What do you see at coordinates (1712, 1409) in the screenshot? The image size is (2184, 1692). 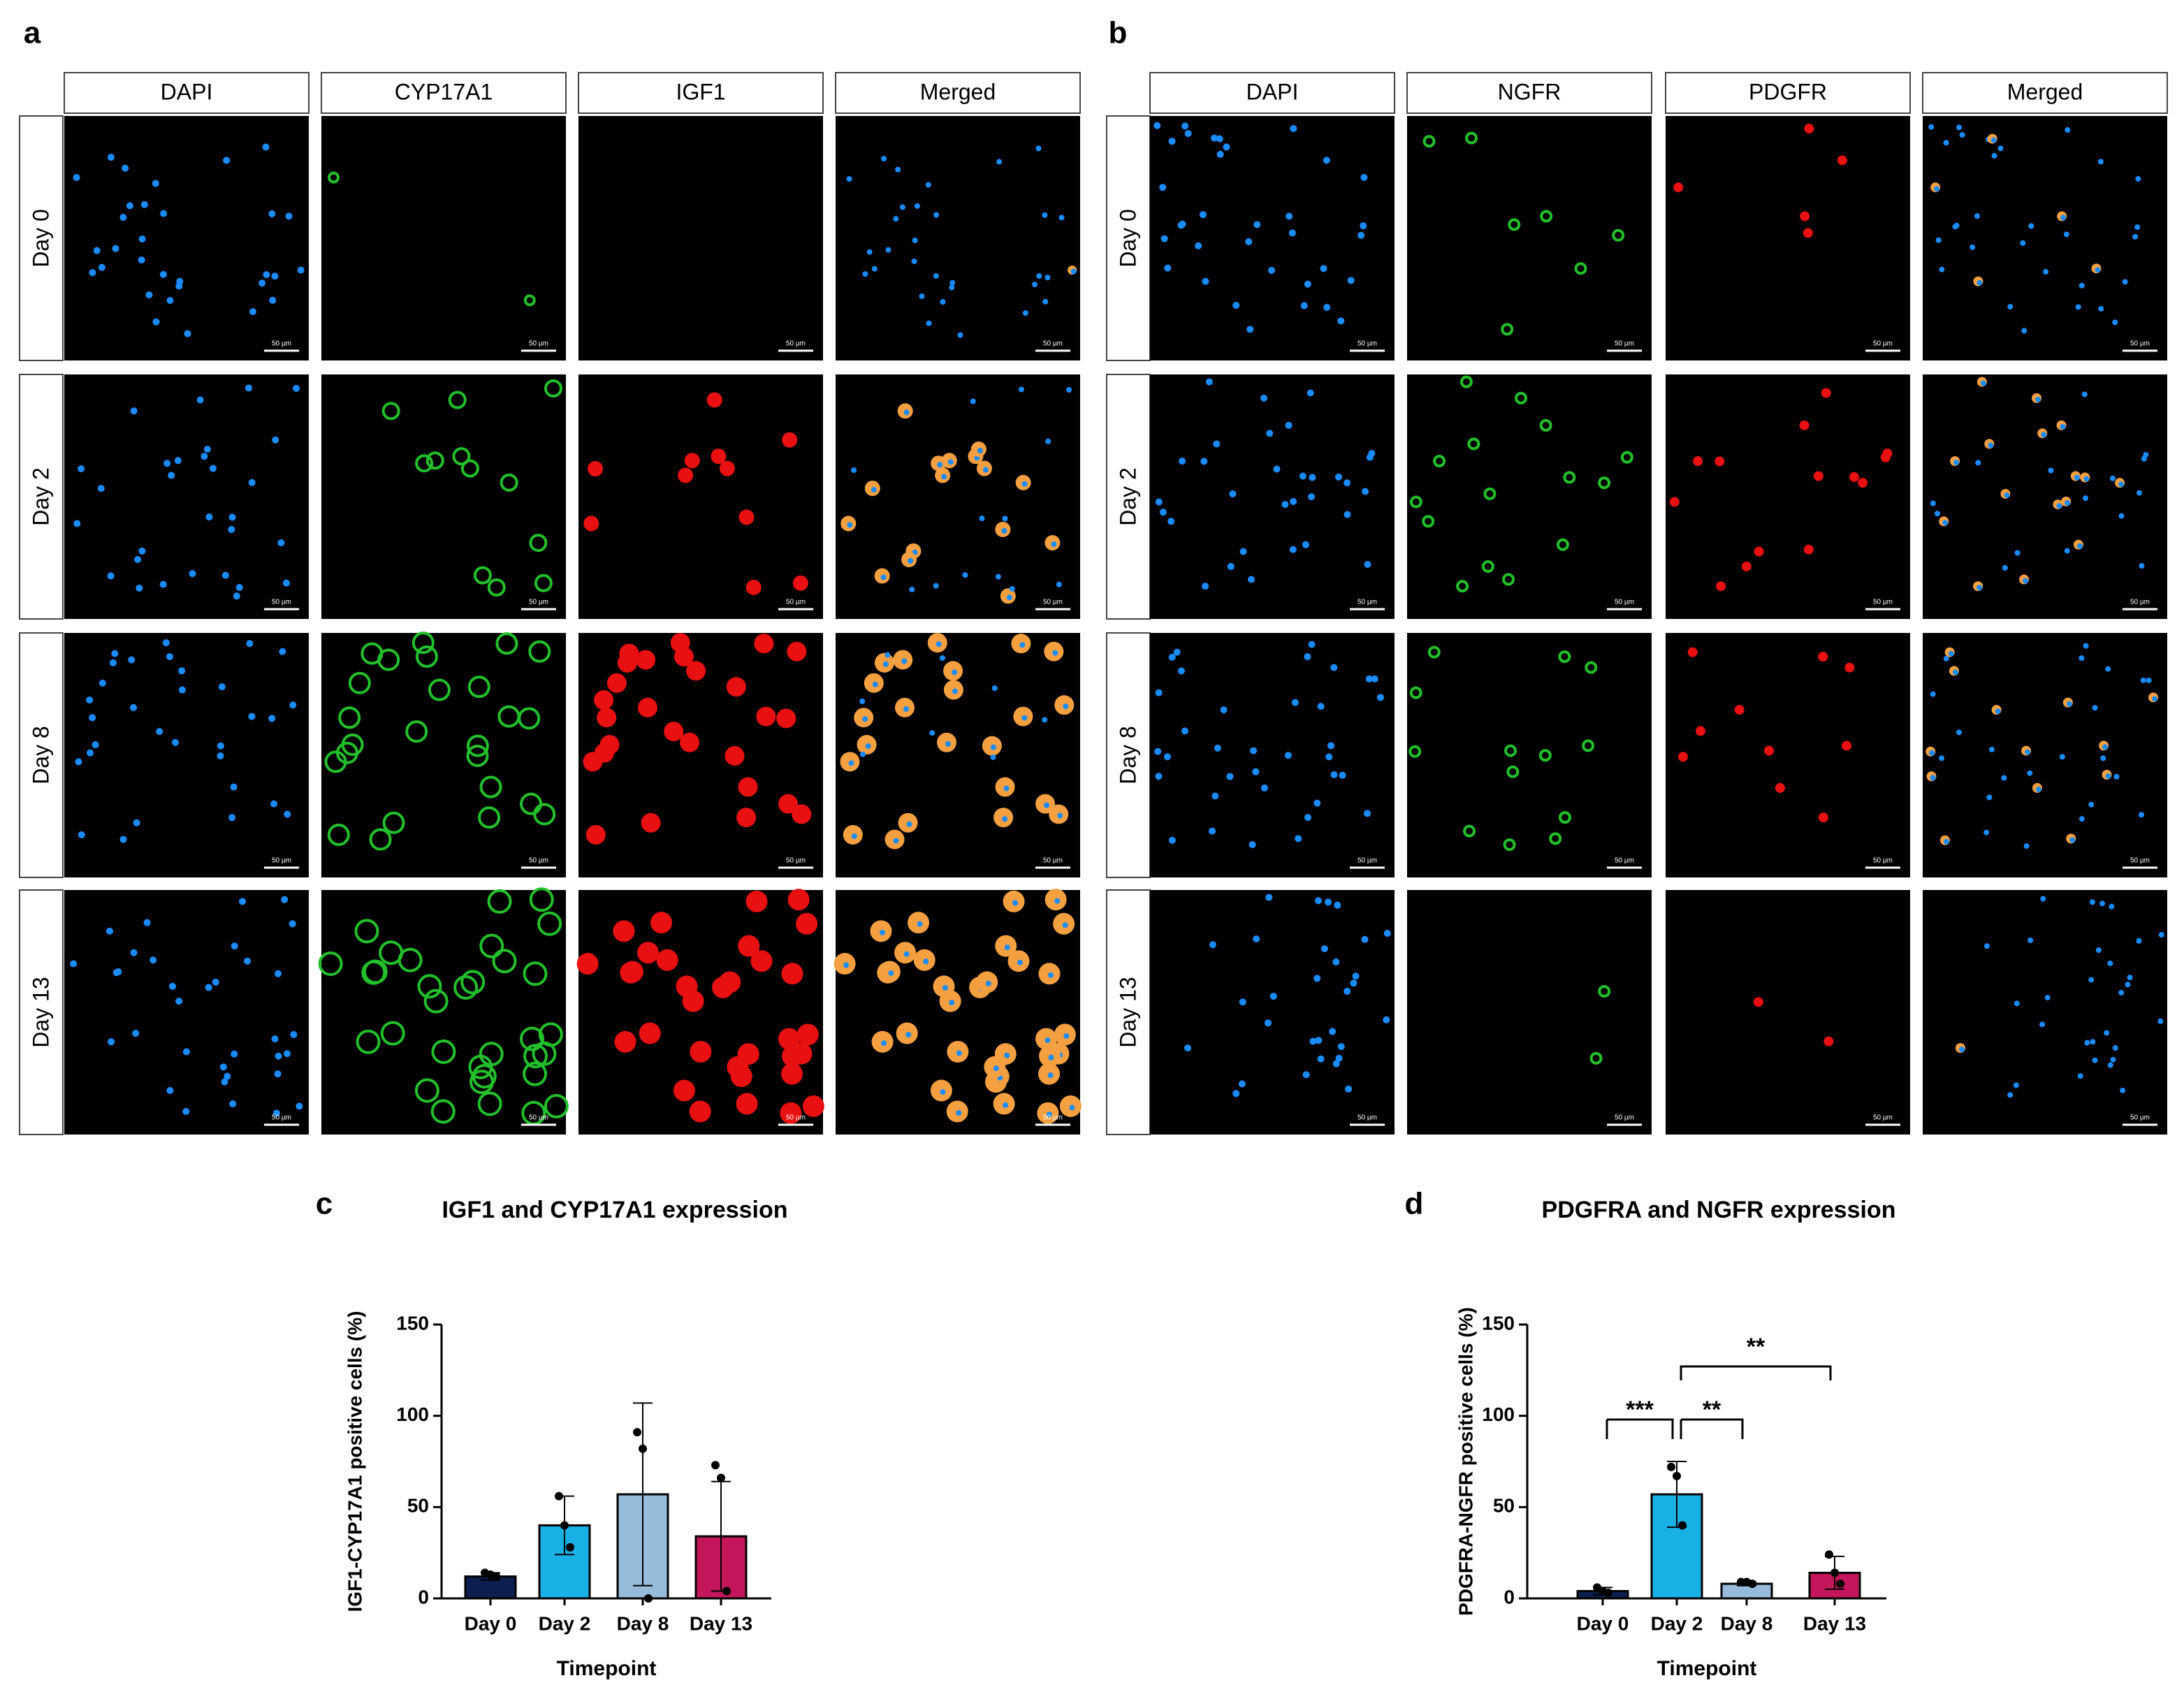 I see `significance-label: **` at bounding box center [1712, 1409].